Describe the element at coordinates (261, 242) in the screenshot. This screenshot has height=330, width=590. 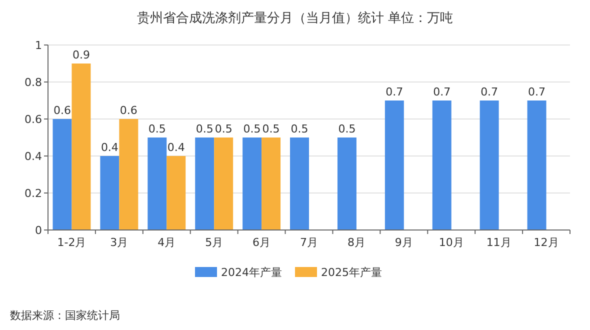
I see `x-tick-label: 6月` at that location.